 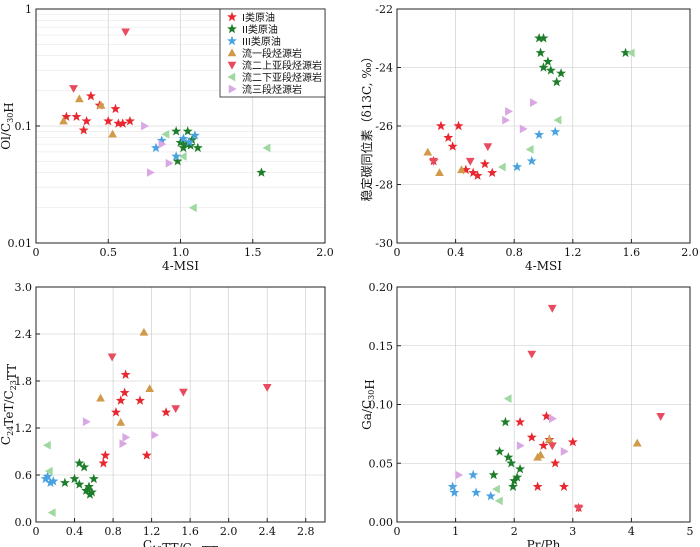 I want to click on y-tick-label: 0.1, so click(x=24, y=126).